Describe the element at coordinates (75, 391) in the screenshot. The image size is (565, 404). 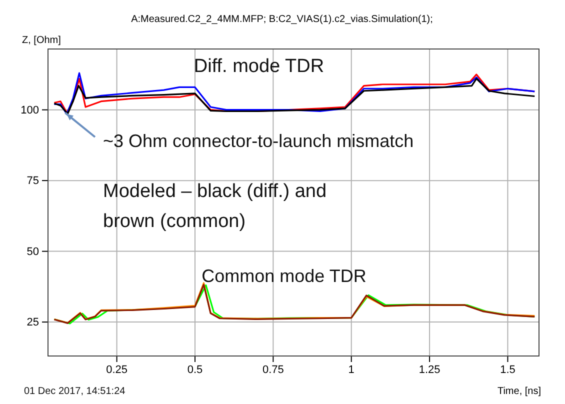
I see `text: 01 Dec 2017, 14:51:24` at that location.